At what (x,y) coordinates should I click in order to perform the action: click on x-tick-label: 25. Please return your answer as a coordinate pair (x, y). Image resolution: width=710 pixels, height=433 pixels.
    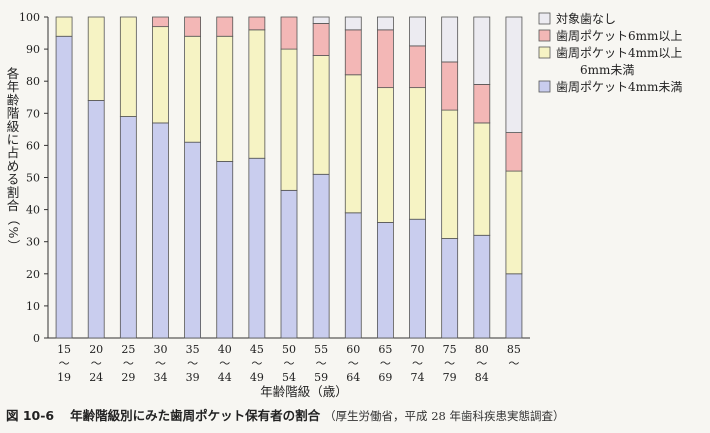
    Looking at the image, I should click on (128, 349).